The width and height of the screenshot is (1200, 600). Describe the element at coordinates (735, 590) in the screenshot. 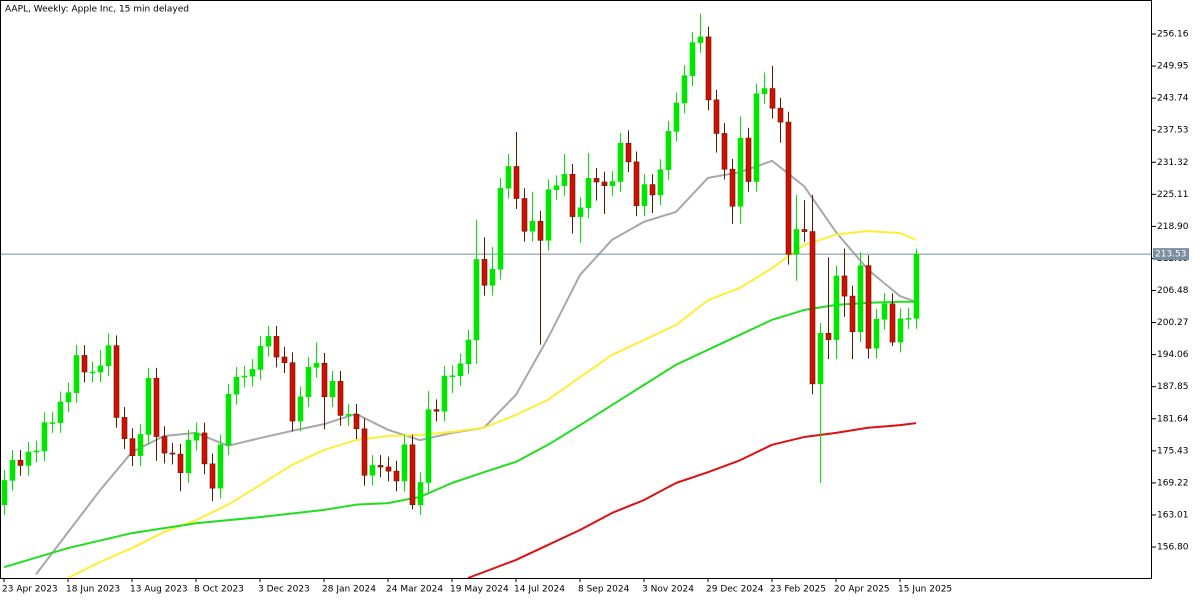

I see `x-tick-label: 29 Dec 2024` at that location.